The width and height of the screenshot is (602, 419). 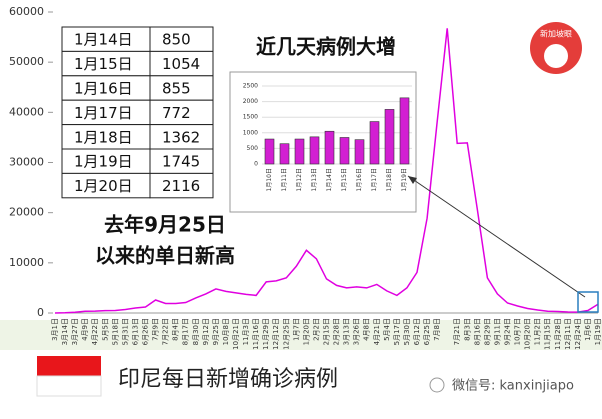 What do you see at coordinates (374, 179) in the screenshot?
I see `x-tick-label: 1月17日` at bounding box center [374, 179].